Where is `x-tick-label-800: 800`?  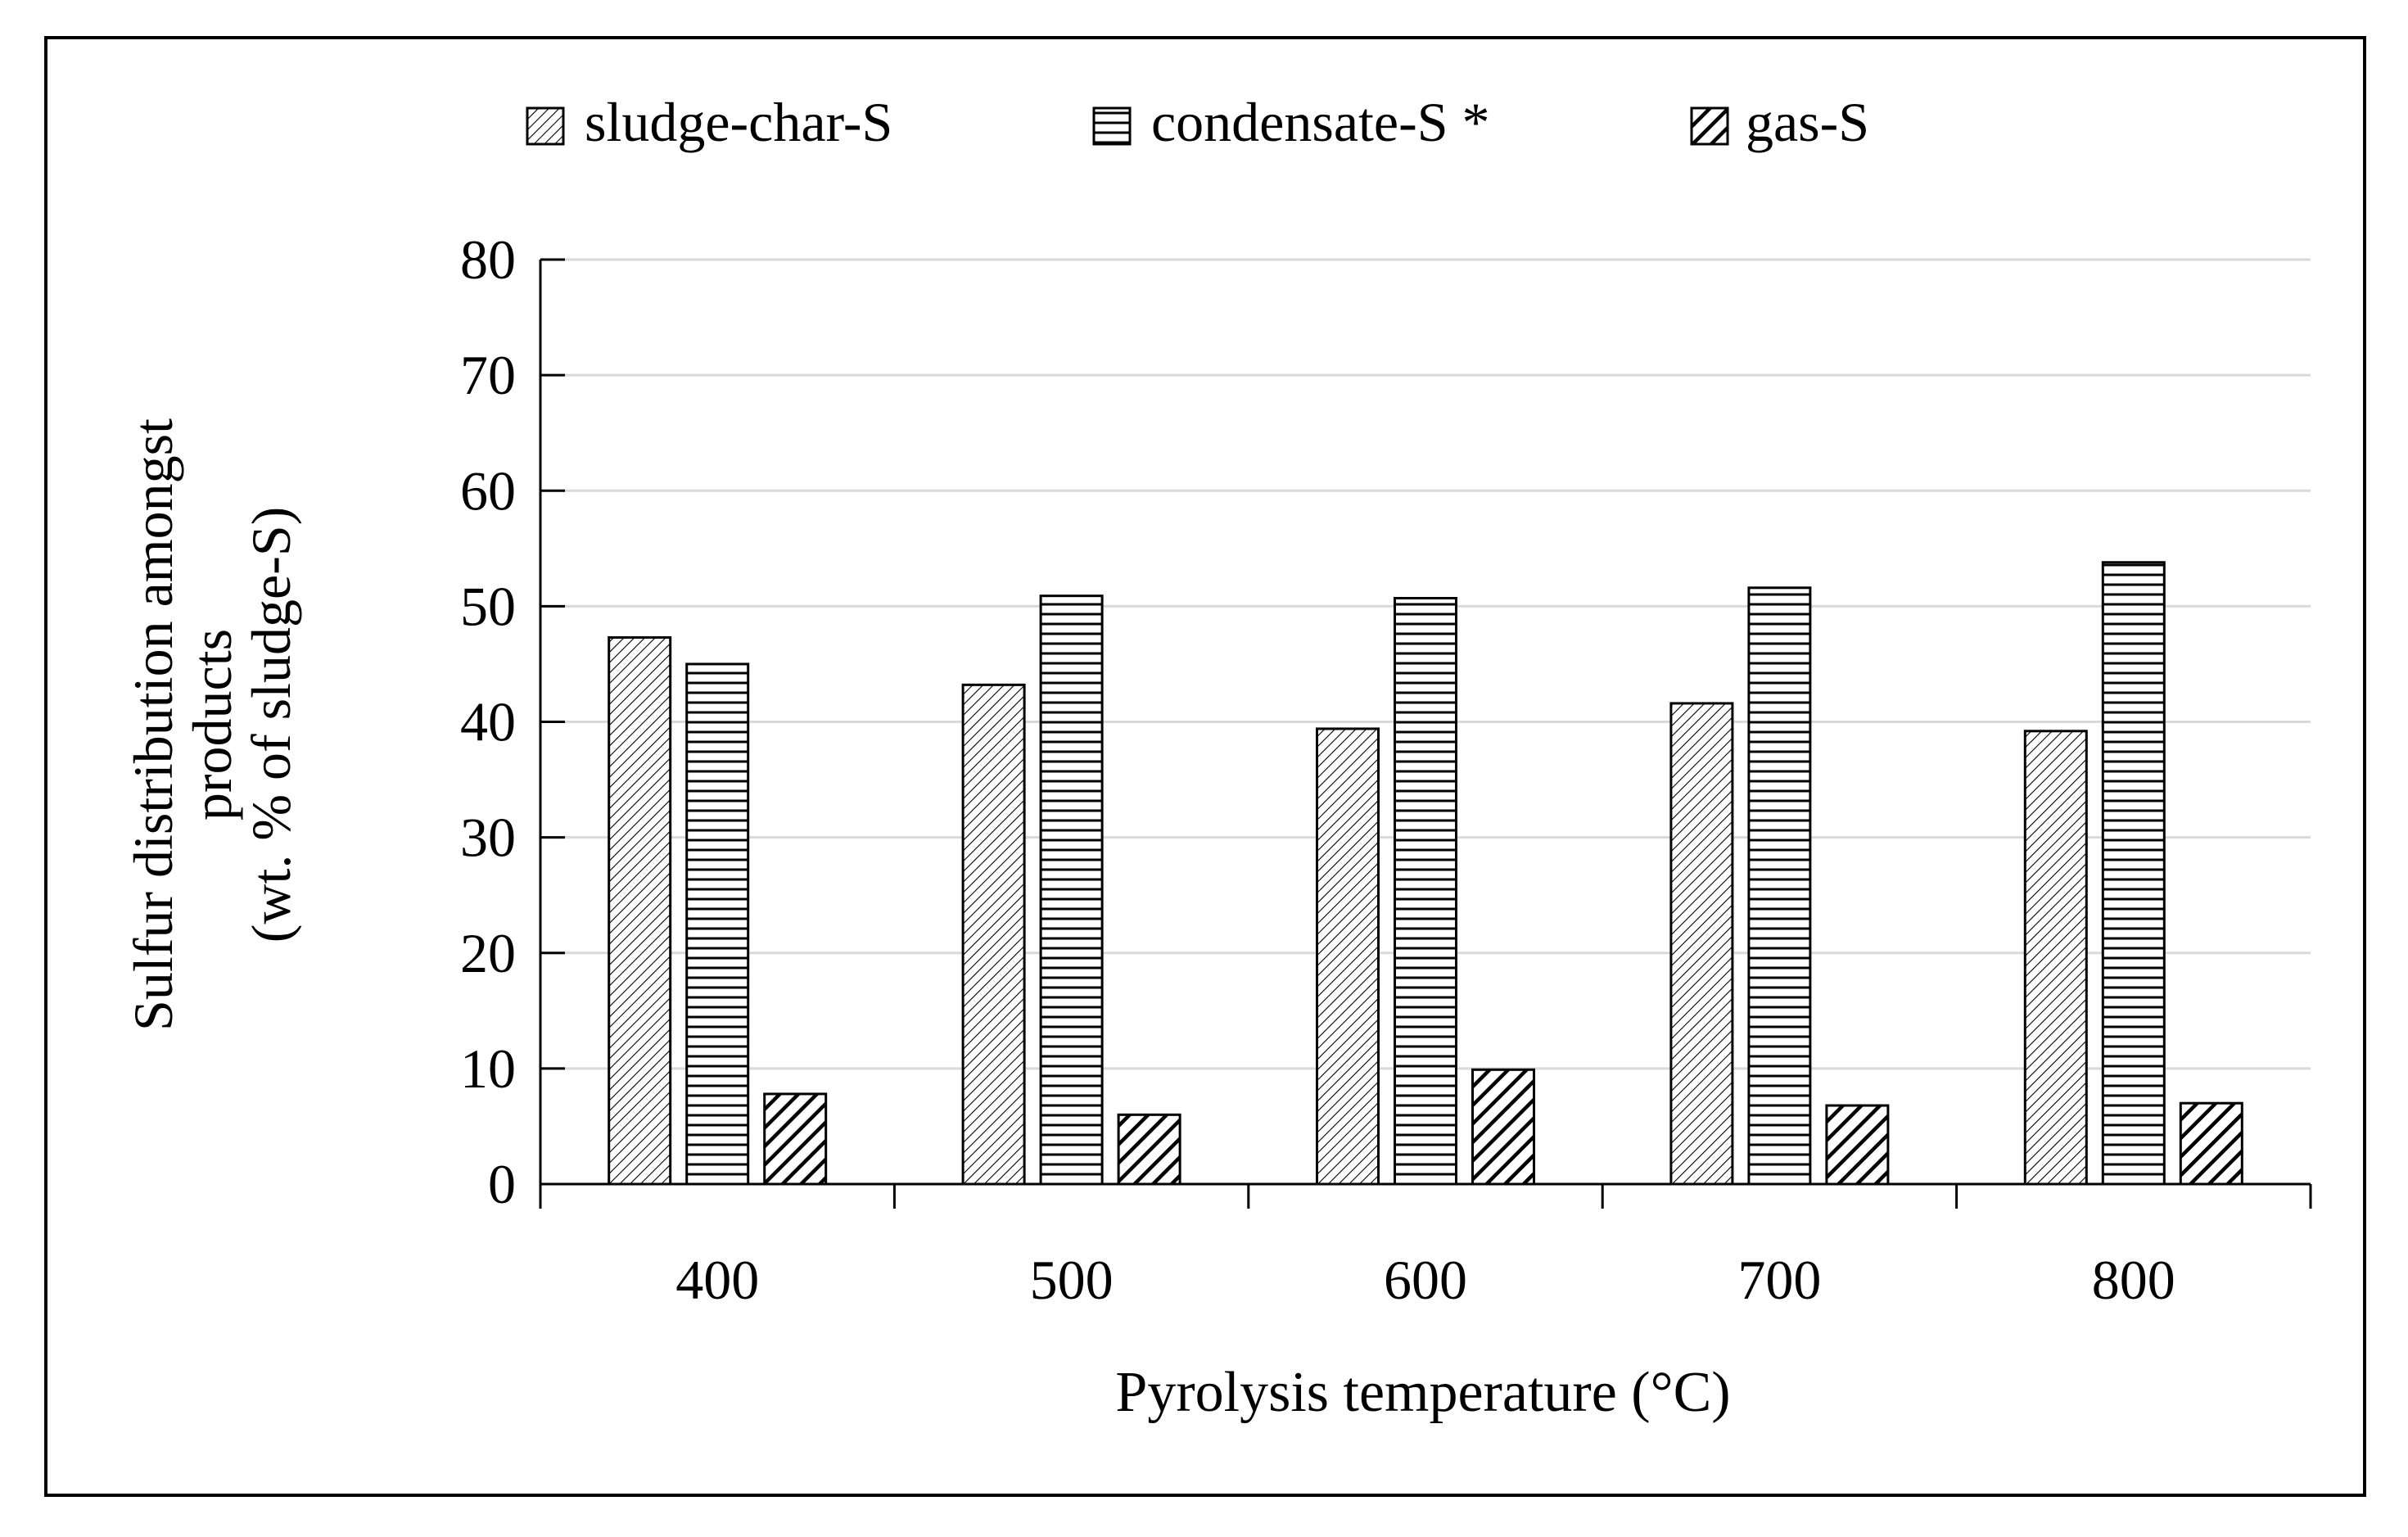 x-tick-label-800: 800 is located at coordinates (2133, 1280).